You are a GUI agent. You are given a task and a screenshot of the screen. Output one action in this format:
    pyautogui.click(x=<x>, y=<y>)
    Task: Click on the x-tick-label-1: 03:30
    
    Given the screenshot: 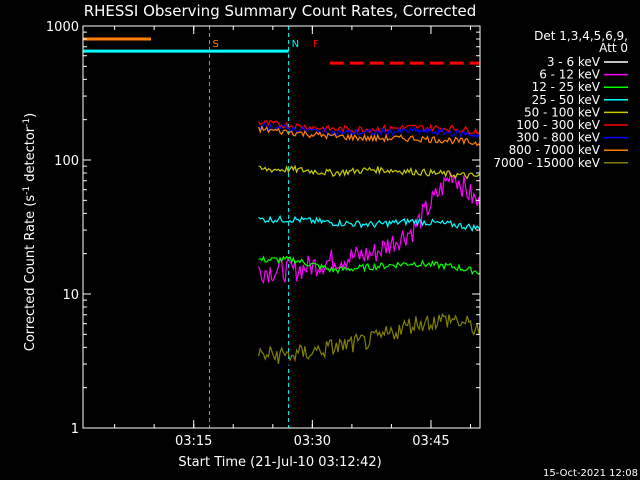 What is the action you would take?
    pyautogui.click(x=312, y=441)
    